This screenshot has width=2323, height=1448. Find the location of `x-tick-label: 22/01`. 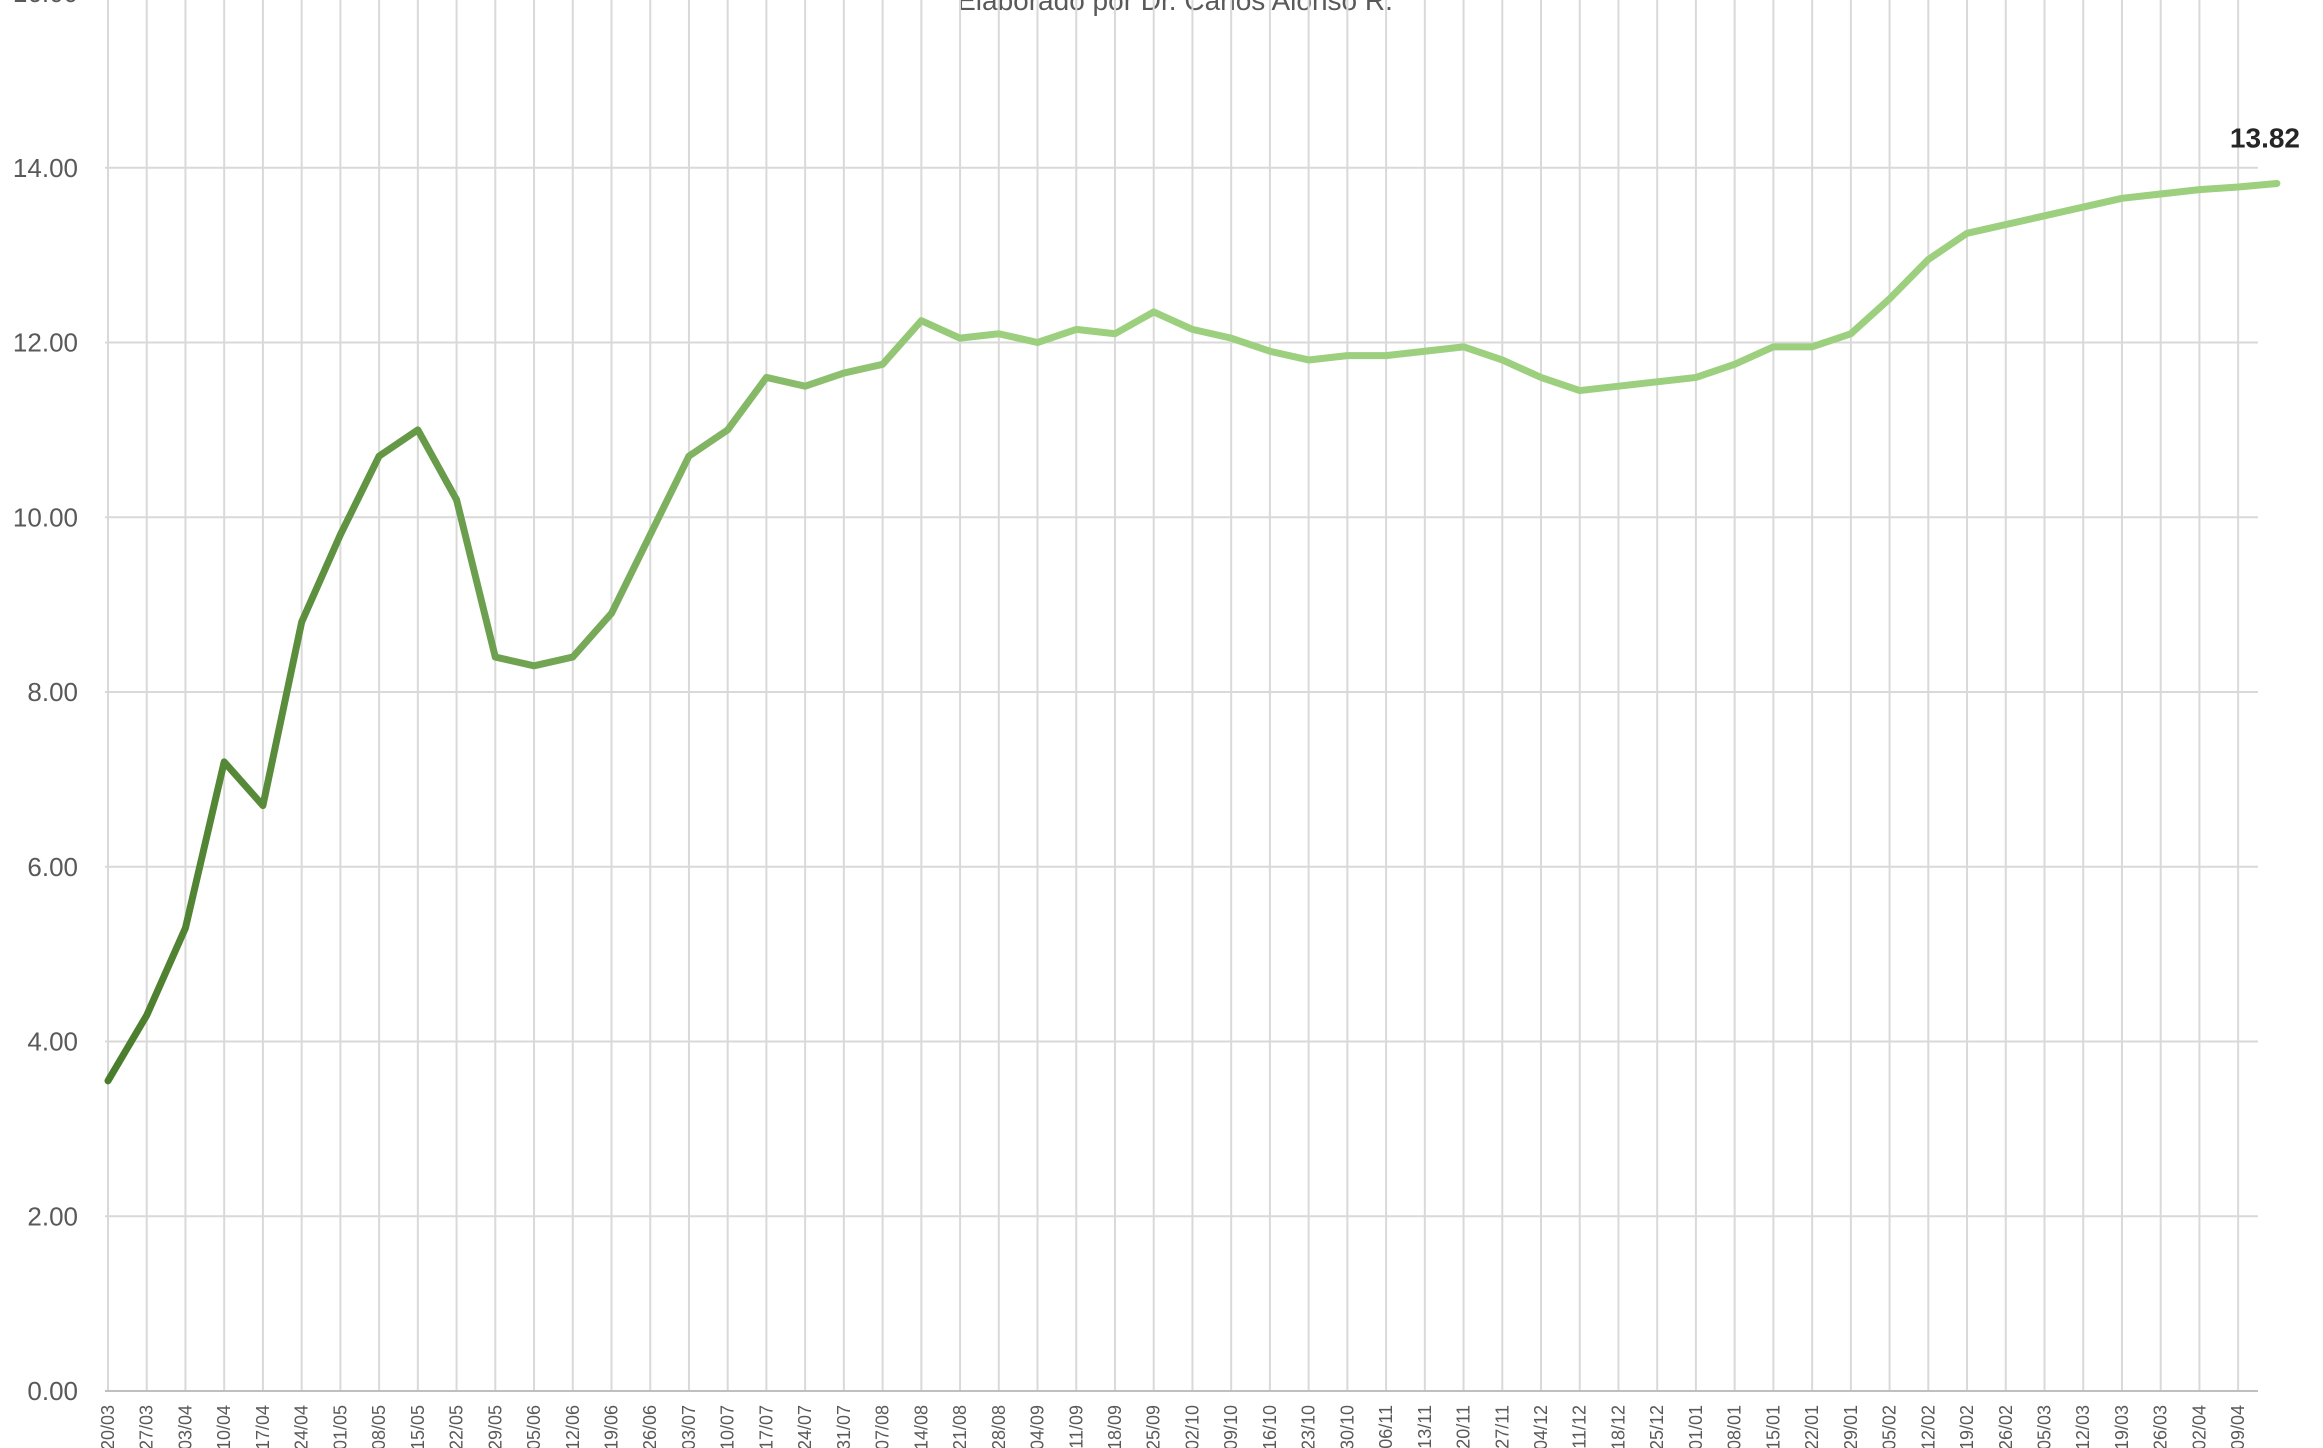

x-tick-label: 22/01 is located at coordinates (1812, 1426).